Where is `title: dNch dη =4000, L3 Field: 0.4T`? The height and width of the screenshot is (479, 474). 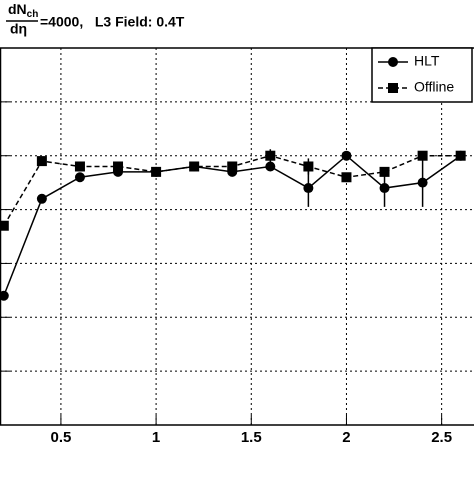
title: dNch dη =4000, L3 Field: 0.4T is located at coordinates (95, 19).